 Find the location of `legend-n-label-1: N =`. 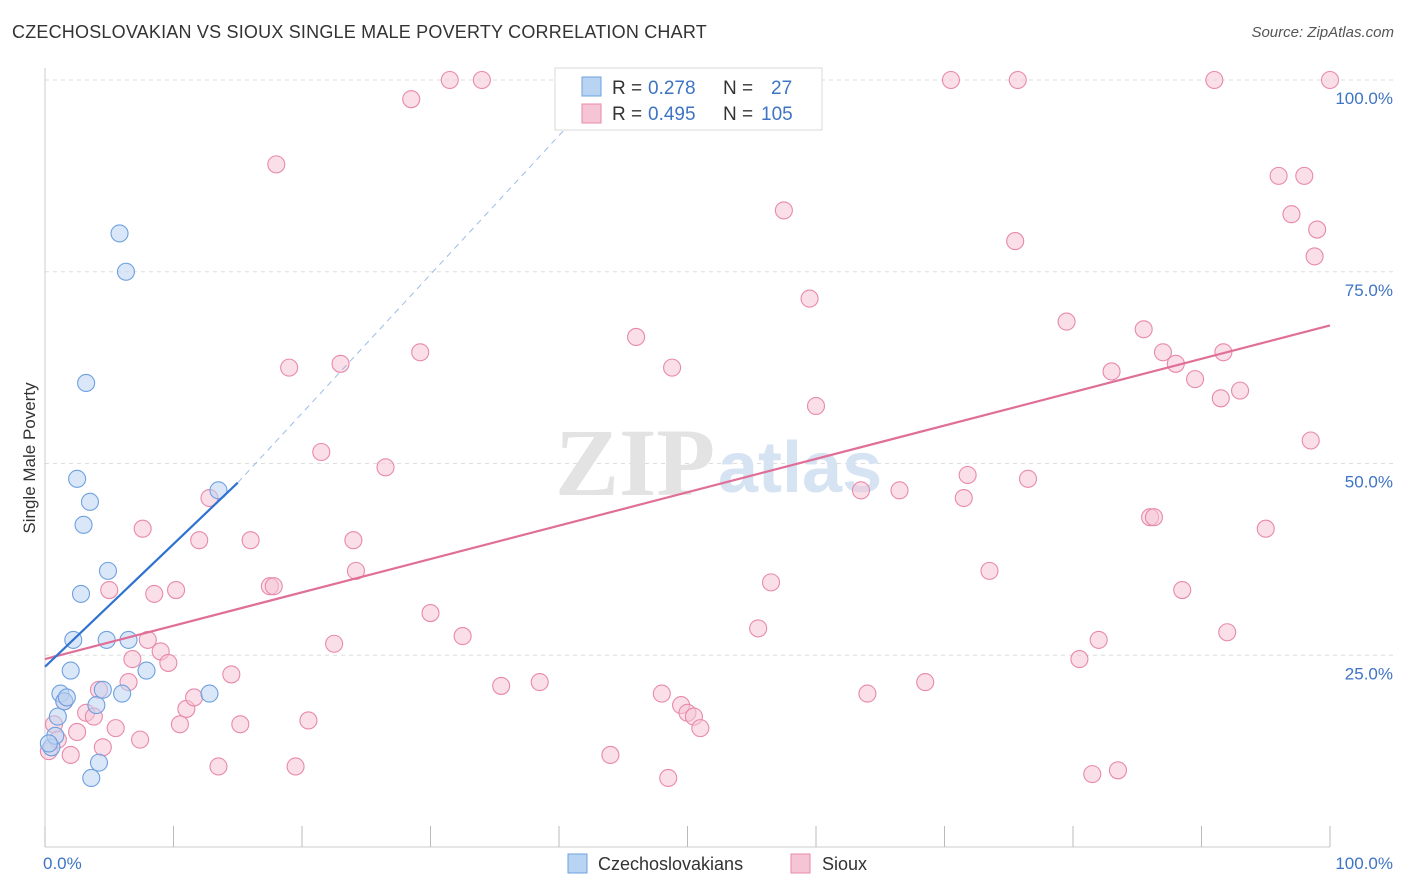

legend-n-label-1: N = is located at coordinates (738, 88).